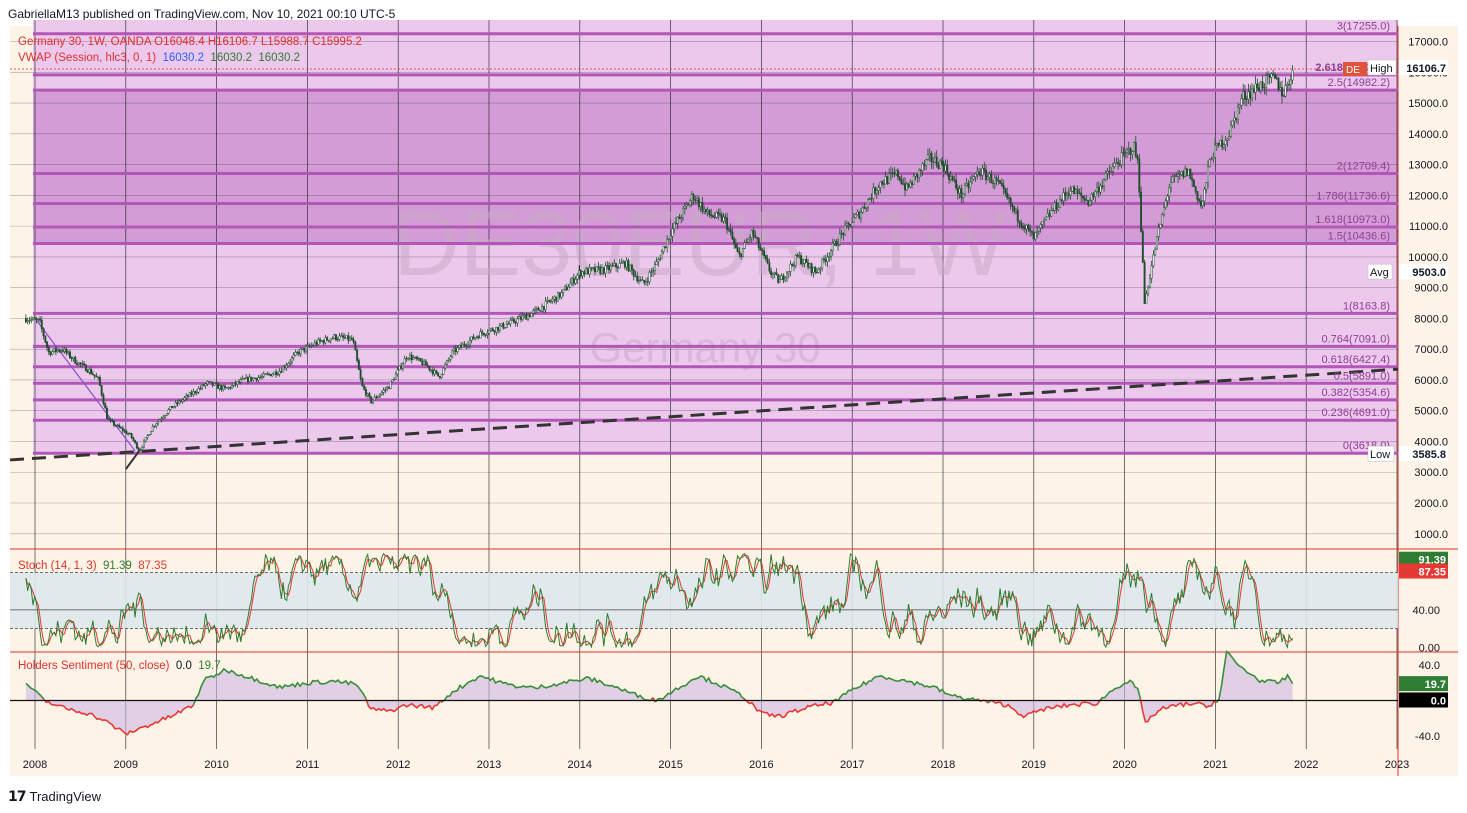  I want to click on sentiment-area, so click(659, 693).